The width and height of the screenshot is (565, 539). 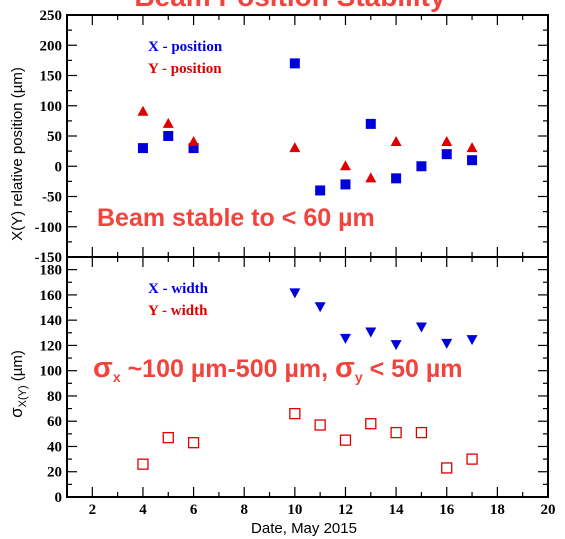 I want to click on x-axis-label: Date, May 2015, so click(x=304, y=528).